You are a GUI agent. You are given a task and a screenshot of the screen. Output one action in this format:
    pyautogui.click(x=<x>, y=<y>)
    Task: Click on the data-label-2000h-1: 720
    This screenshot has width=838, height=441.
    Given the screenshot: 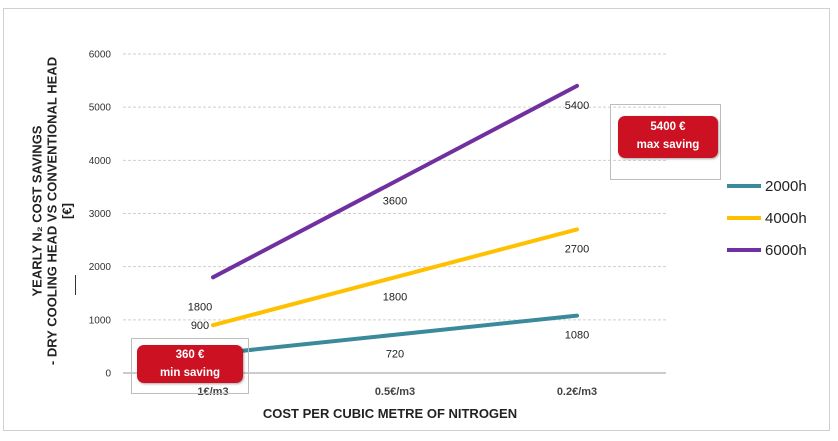 What is the action you would take?
    pyautogui.click(x=395, y=355)
    